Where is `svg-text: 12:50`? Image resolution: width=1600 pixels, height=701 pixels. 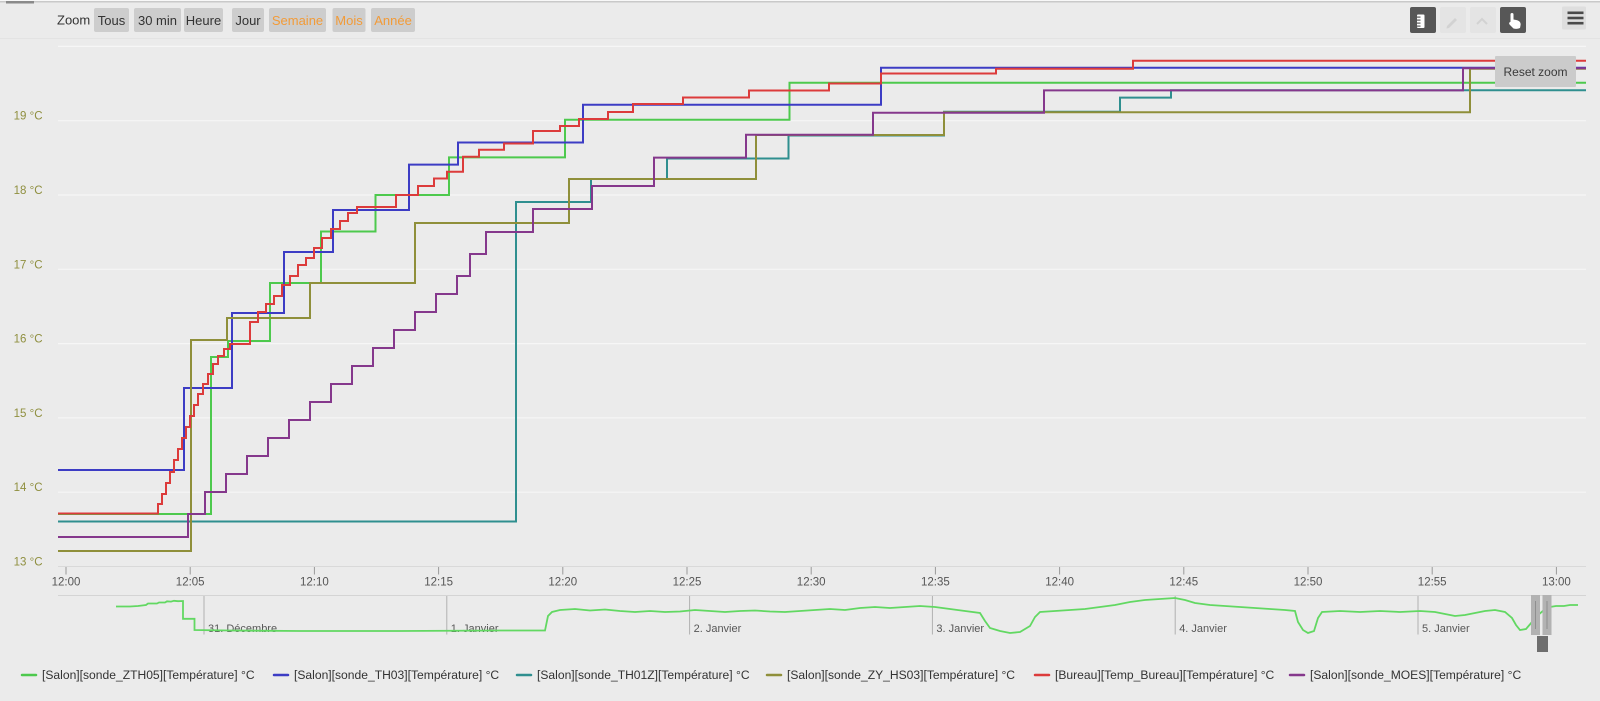 svg-text: 12:50 is located at coordinates (1308, 583).